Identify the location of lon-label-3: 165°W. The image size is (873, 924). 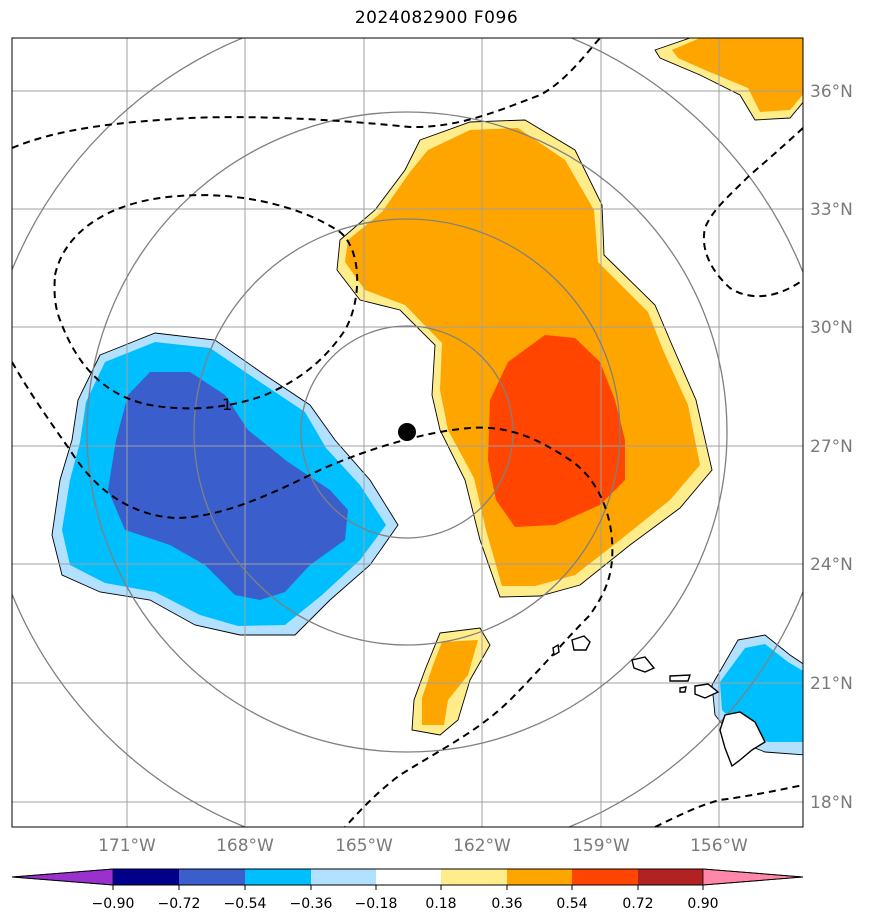
(364, 846).